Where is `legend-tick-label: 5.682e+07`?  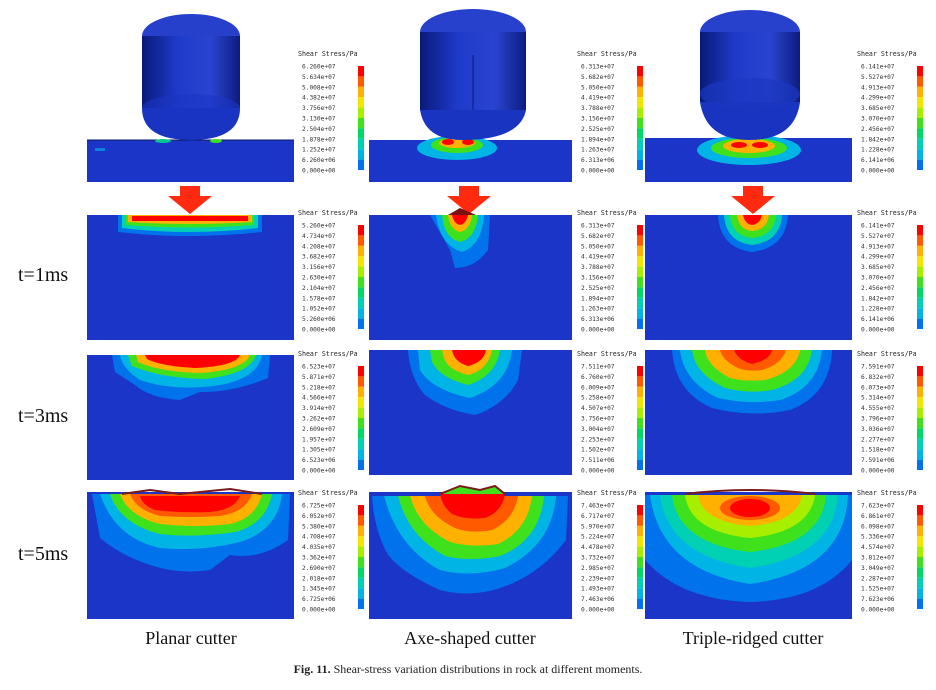 legend-tick-label: 5.682e+07 is located at coordinates (598, 236).